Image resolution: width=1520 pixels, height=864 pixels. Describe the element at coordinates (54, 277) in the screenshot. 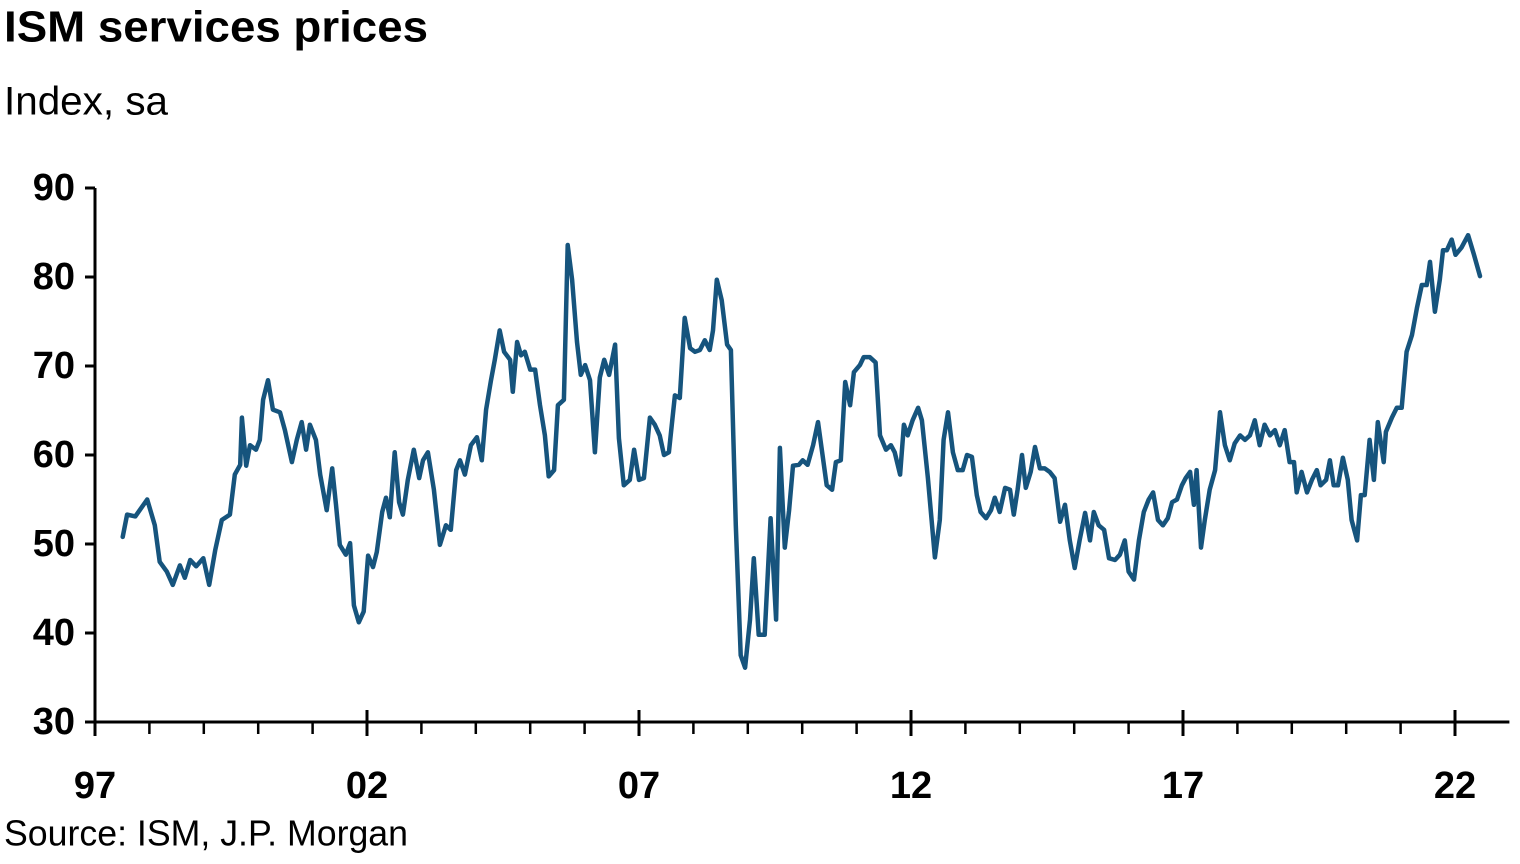

I see `y-tick-label: 80` at that location.